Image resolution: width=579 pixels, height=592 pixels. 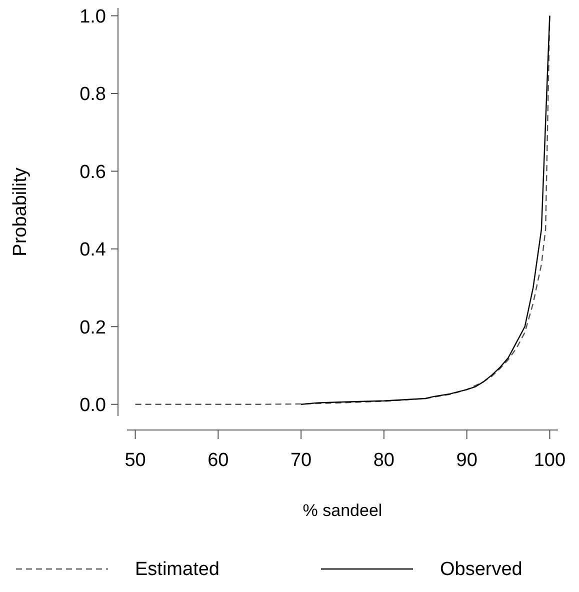 What do you see at coordinates (342, 510) in the screenshot?
I see `x-axis-title: % sandeel` at bounding box center [342, 510].